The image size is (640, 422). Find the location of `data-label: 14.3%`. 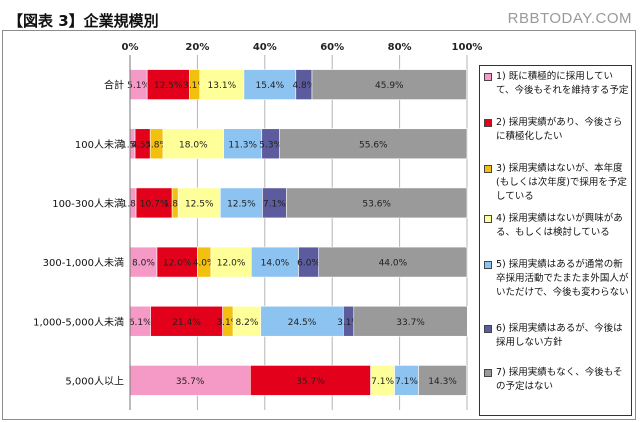

data-label: 14.3% is located at coordinates (442, 382).